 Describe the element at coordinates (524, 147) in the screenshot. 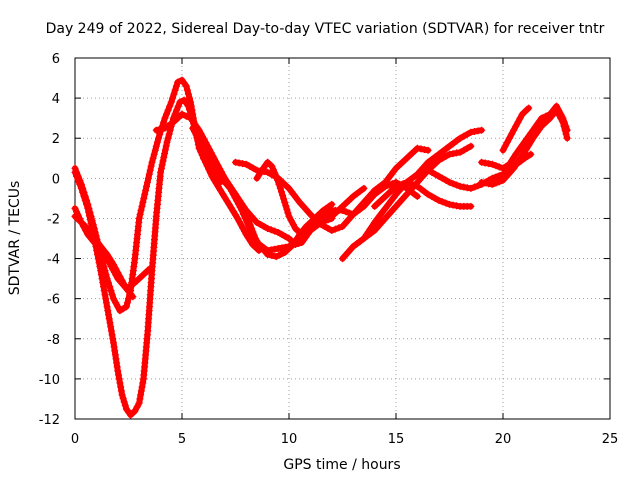

I see `series-line` at that location.